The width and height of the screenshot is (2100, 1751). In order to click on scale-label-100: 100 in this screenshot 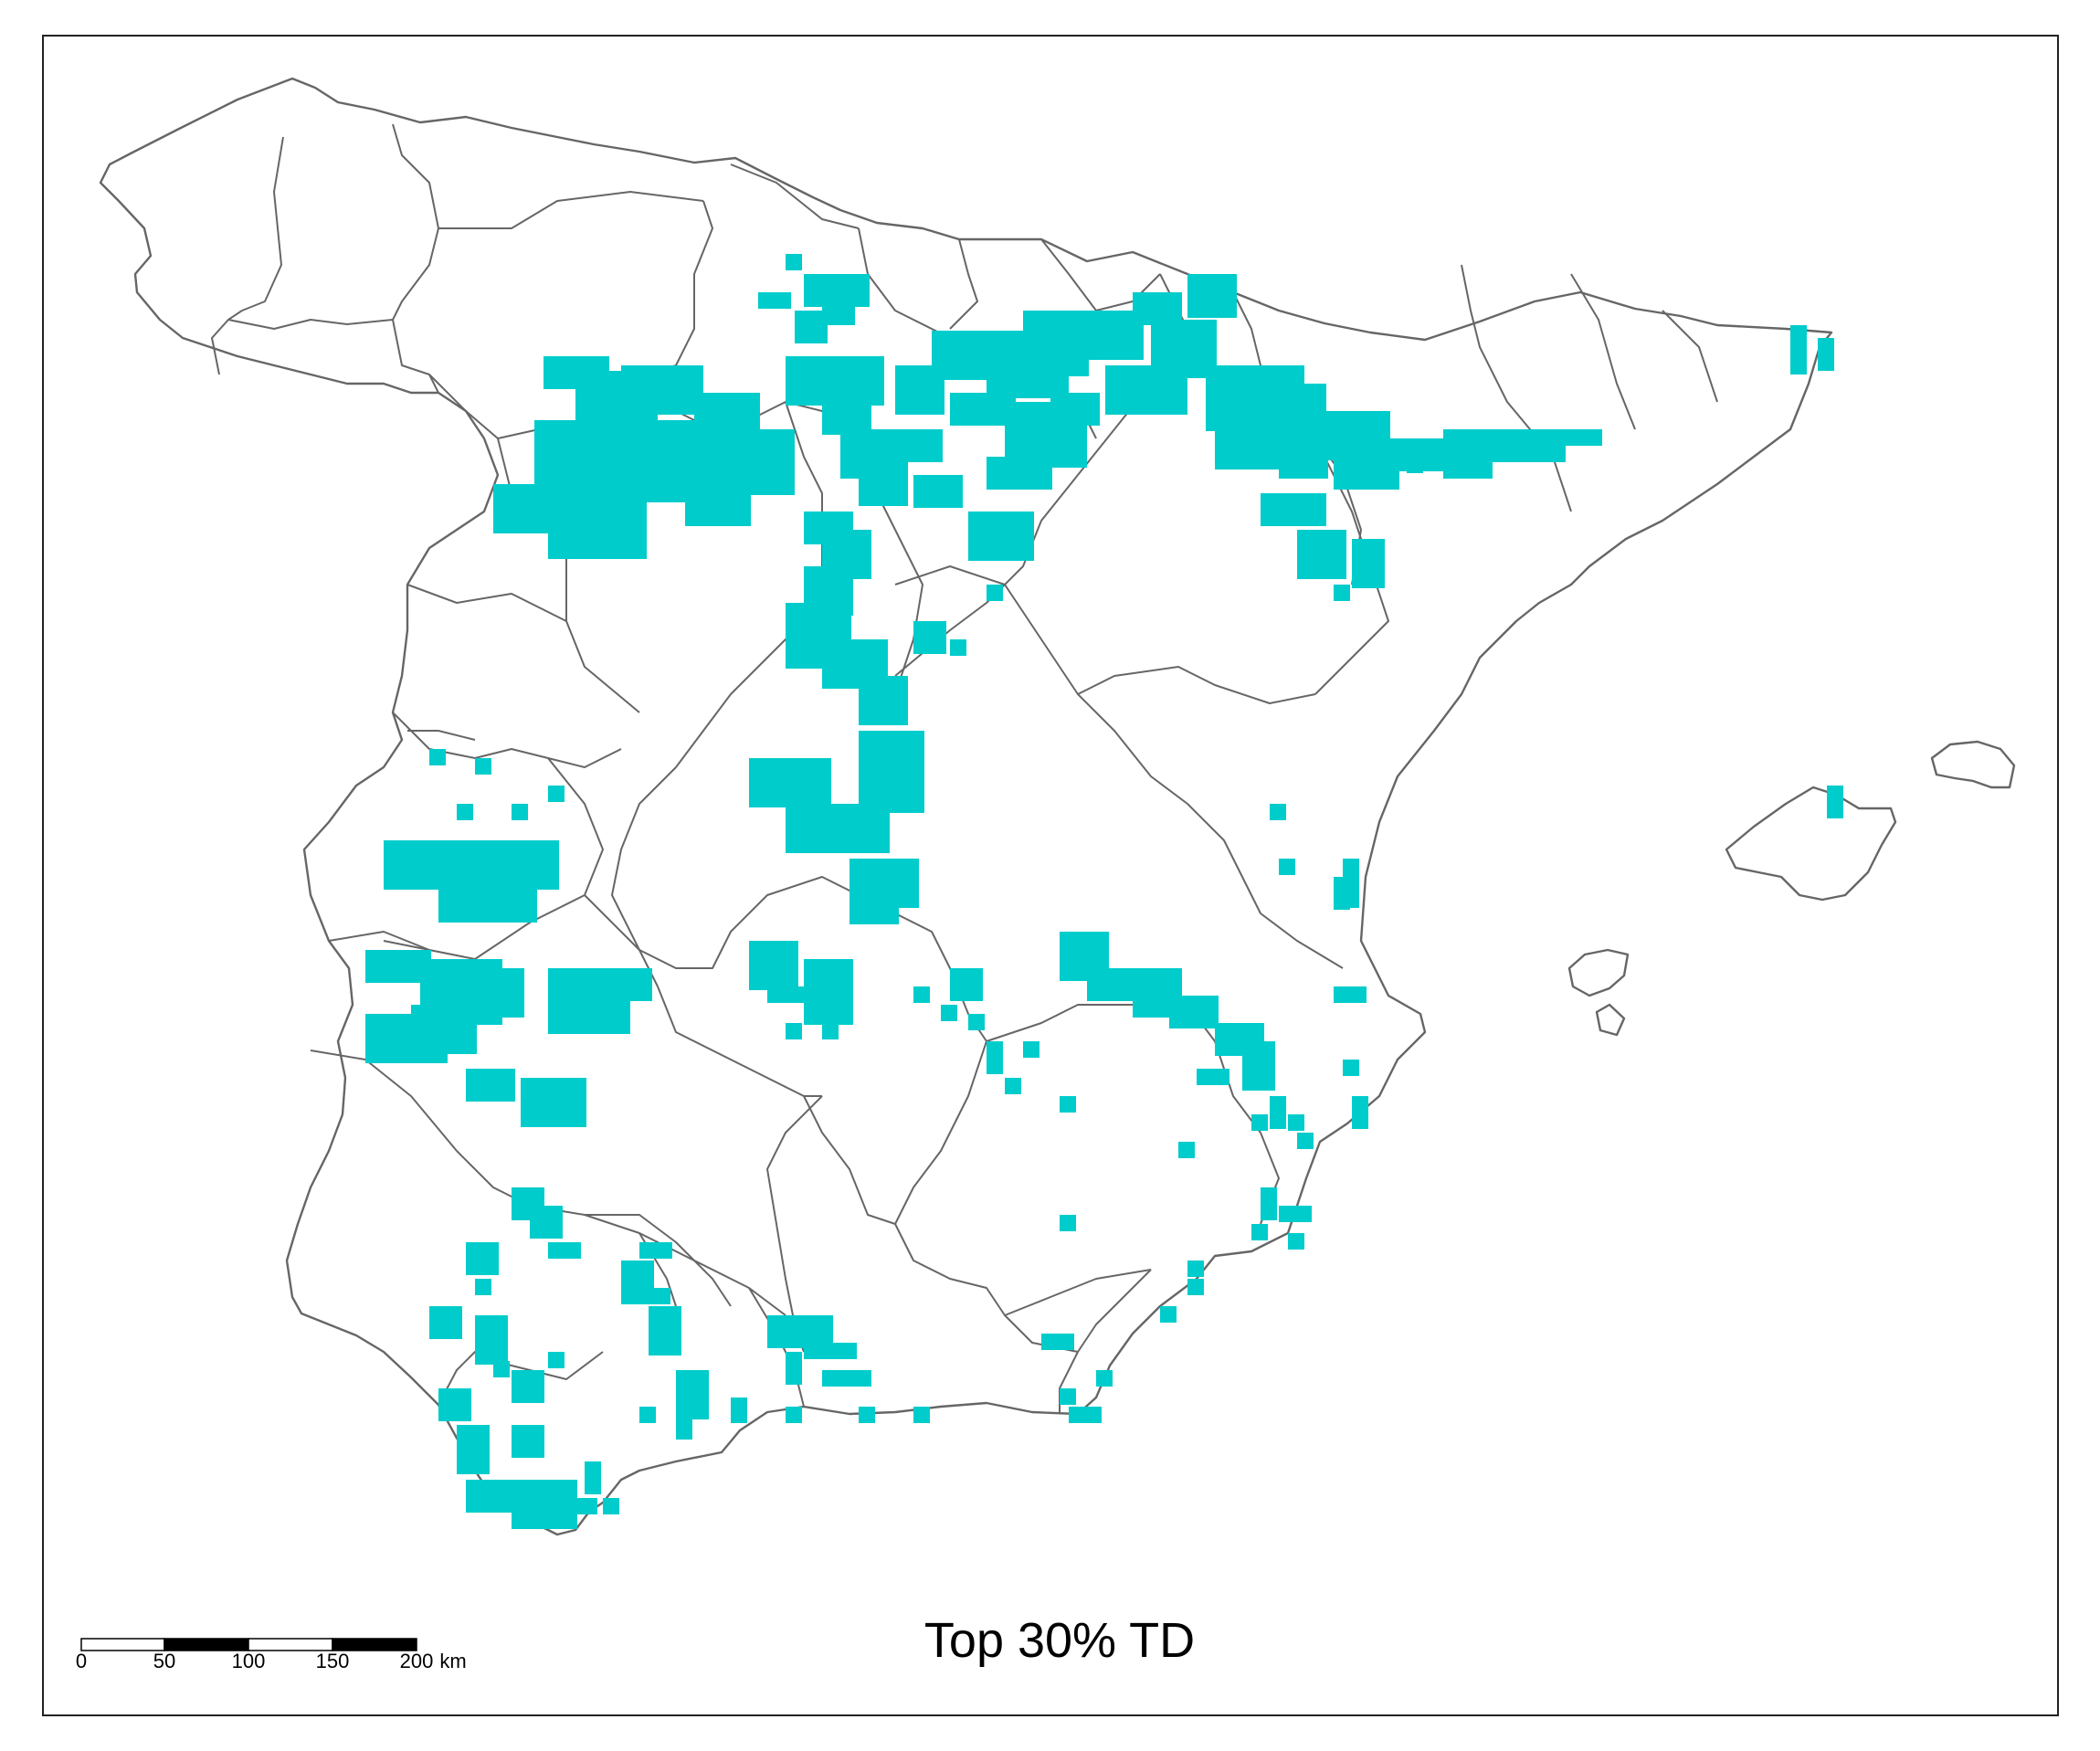, I will do `click(249, 1661)`.